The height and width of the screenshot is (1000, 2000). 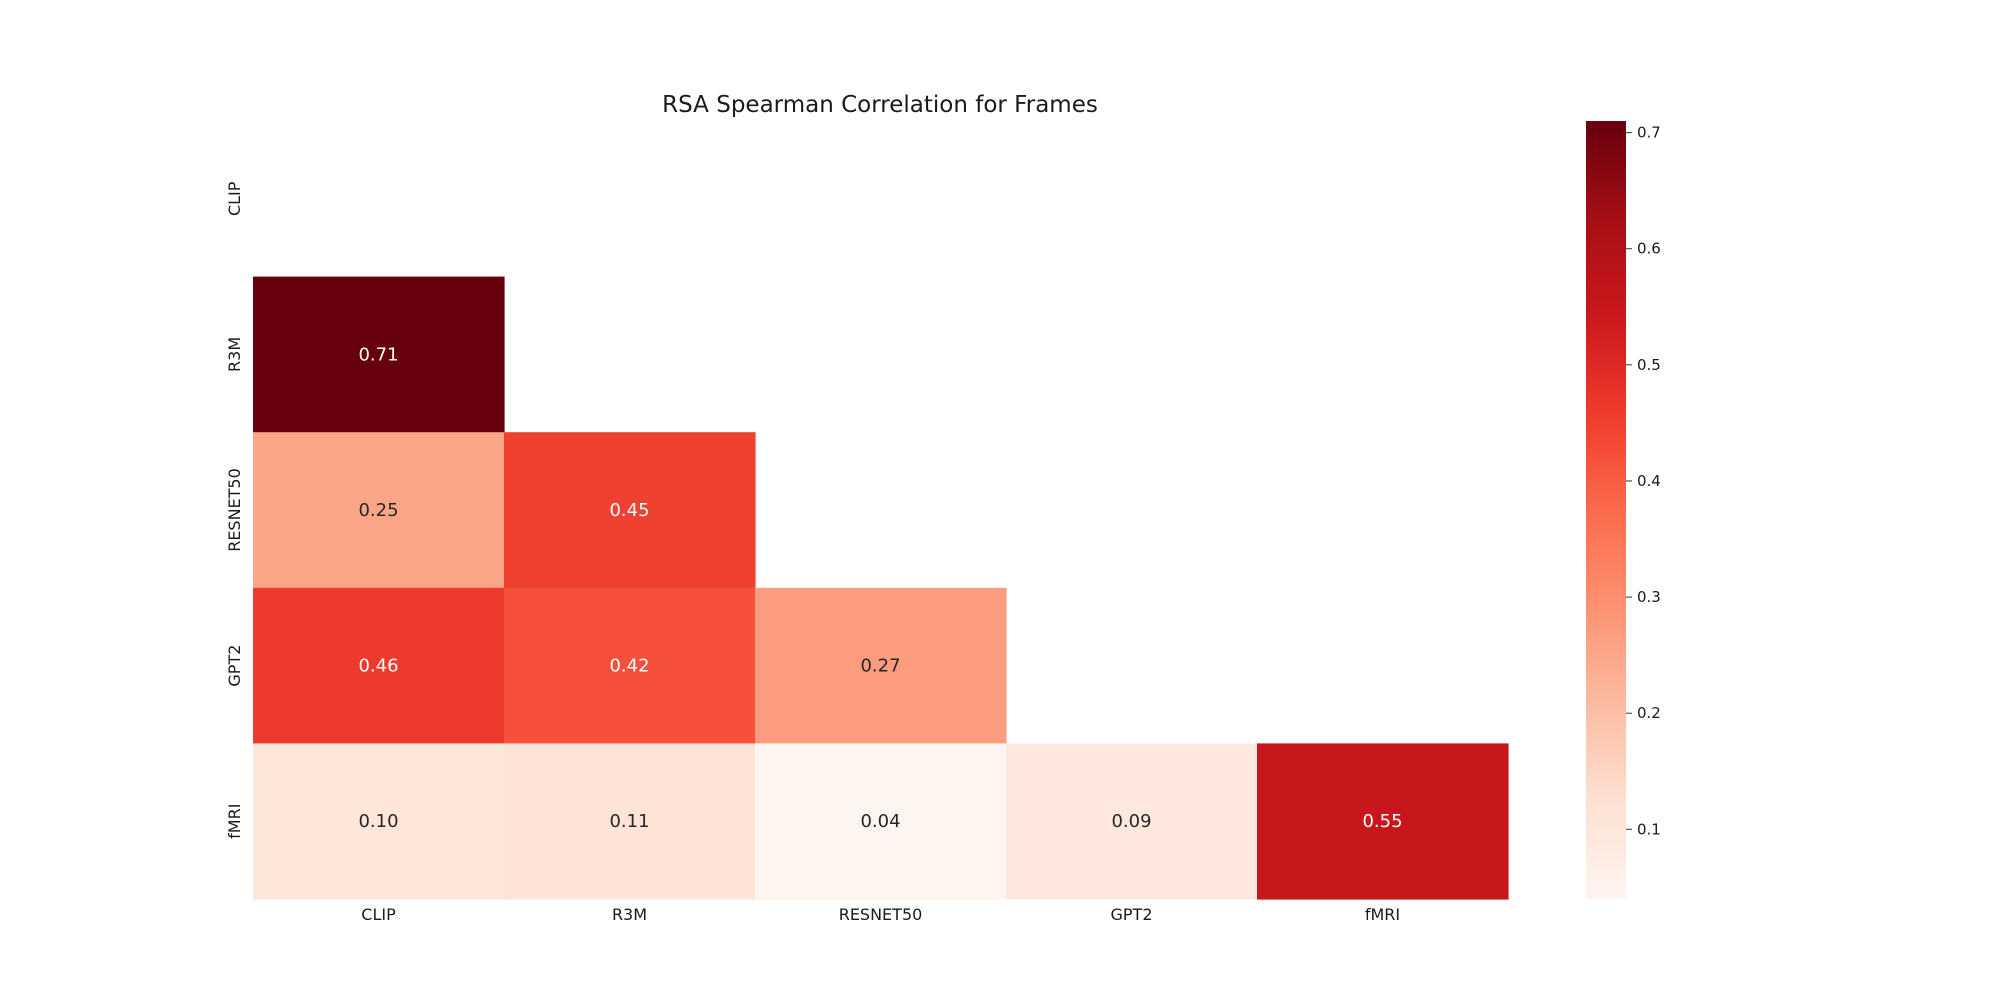 What do you see at coordinates (629, 914) in the screenshot?
I see `x-tick-label: R3M` at bounding box center [629, 914].